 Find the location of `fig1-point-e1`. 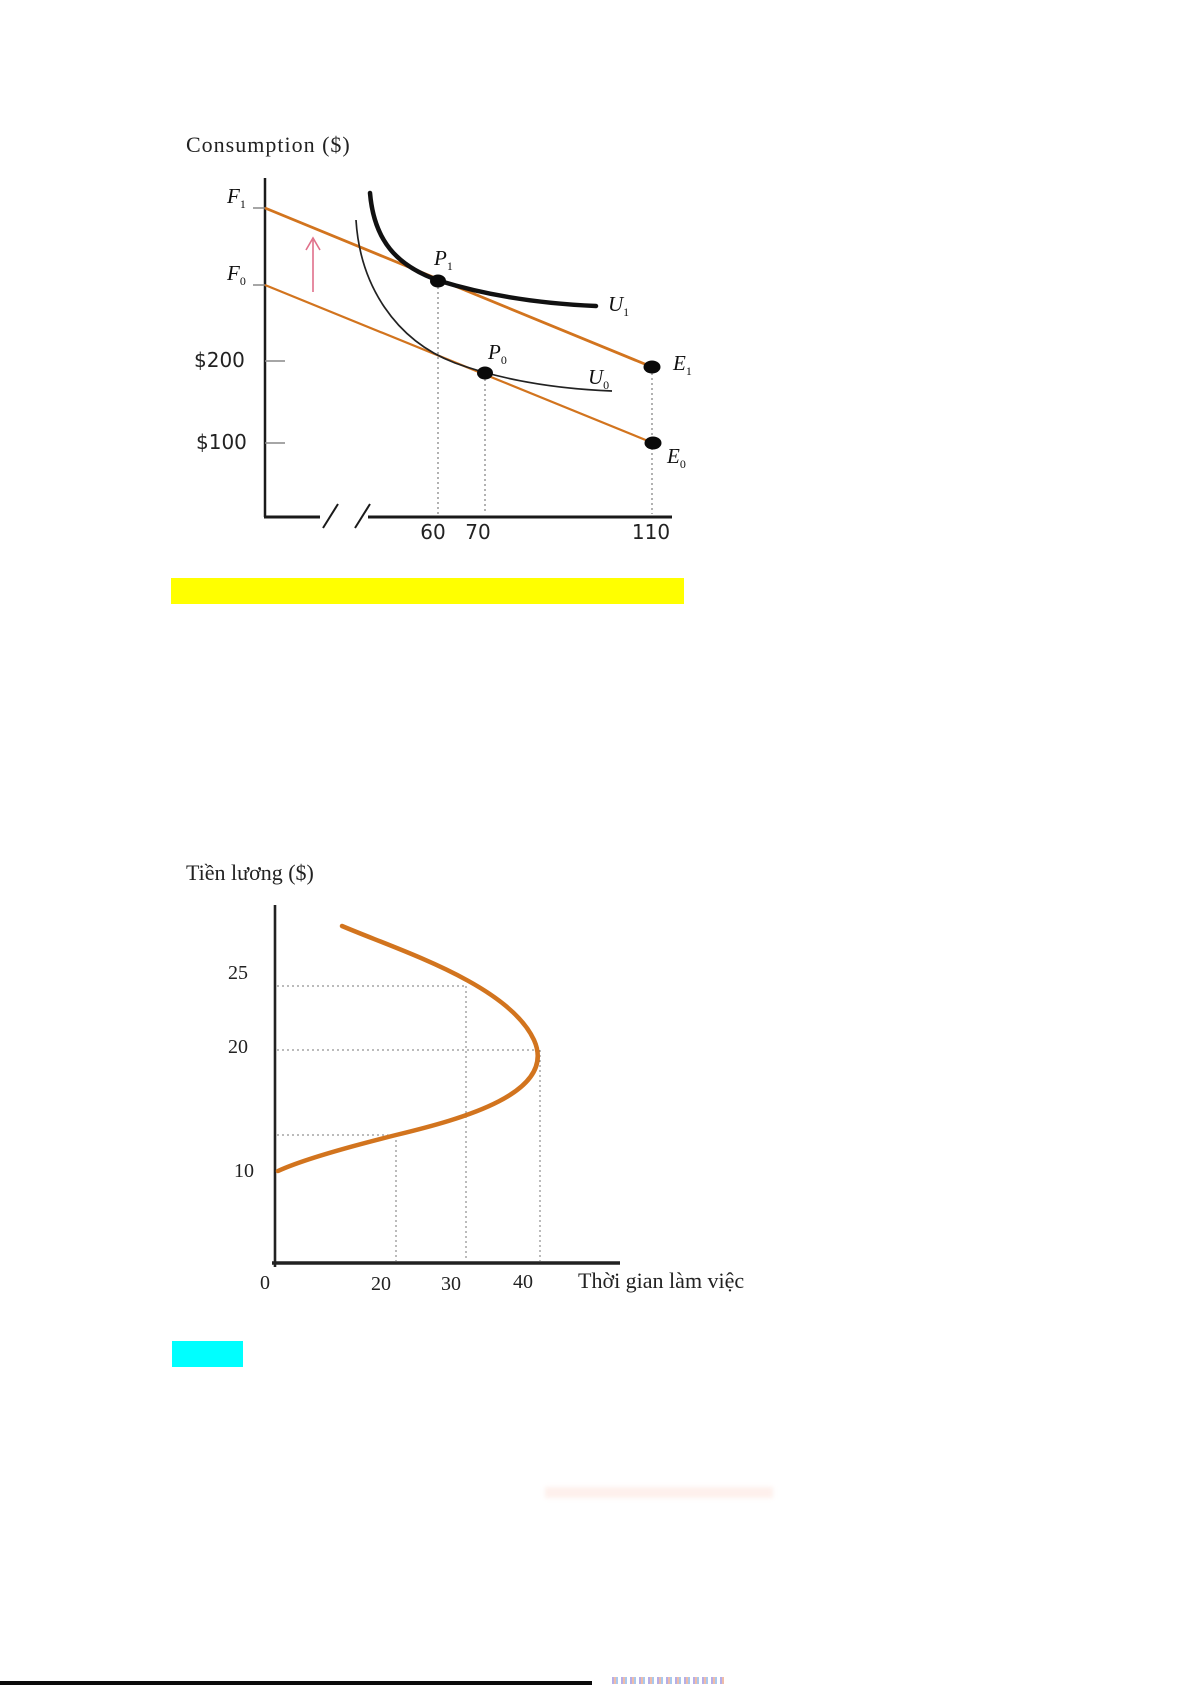

fig1-point-e1 is located at coordinates (652, 367).